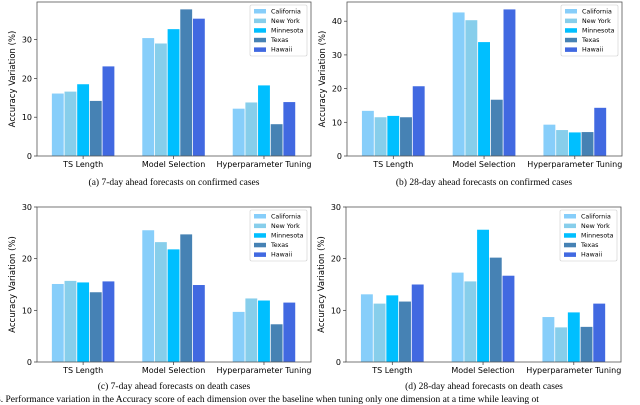 The height and width of the screenshot is (405, 640). I want to click on subplot-caption: (c) 7-day ahead forecasts on death cases, so click(174, 386).